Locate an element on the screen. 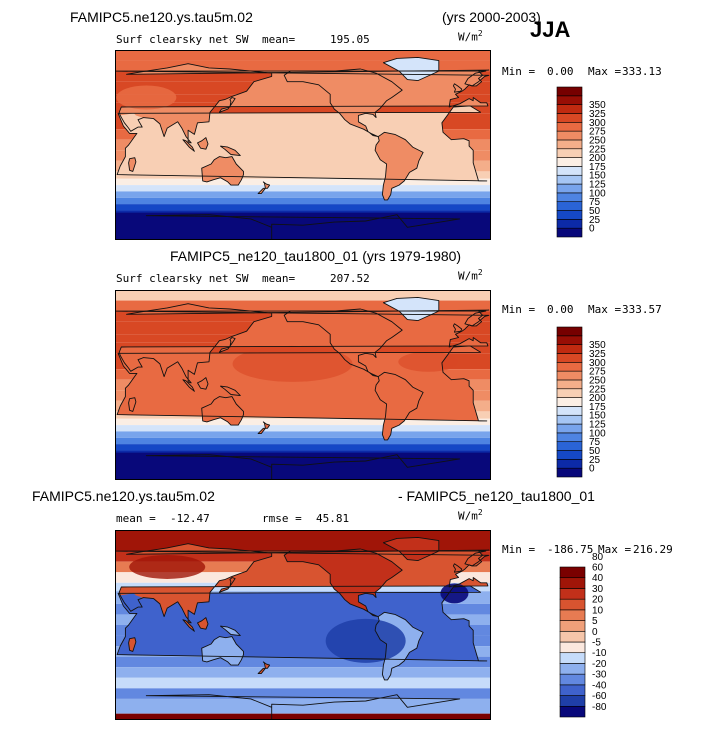 This screenshot has width=715, height=730. colorbar-tick-label: 50 is located at coordinates (595, 211).